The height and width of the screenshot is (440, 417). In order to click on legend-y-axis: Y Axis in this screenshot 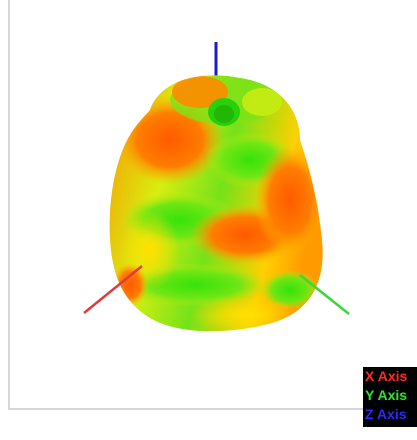, I will do `click(386, 395)`.